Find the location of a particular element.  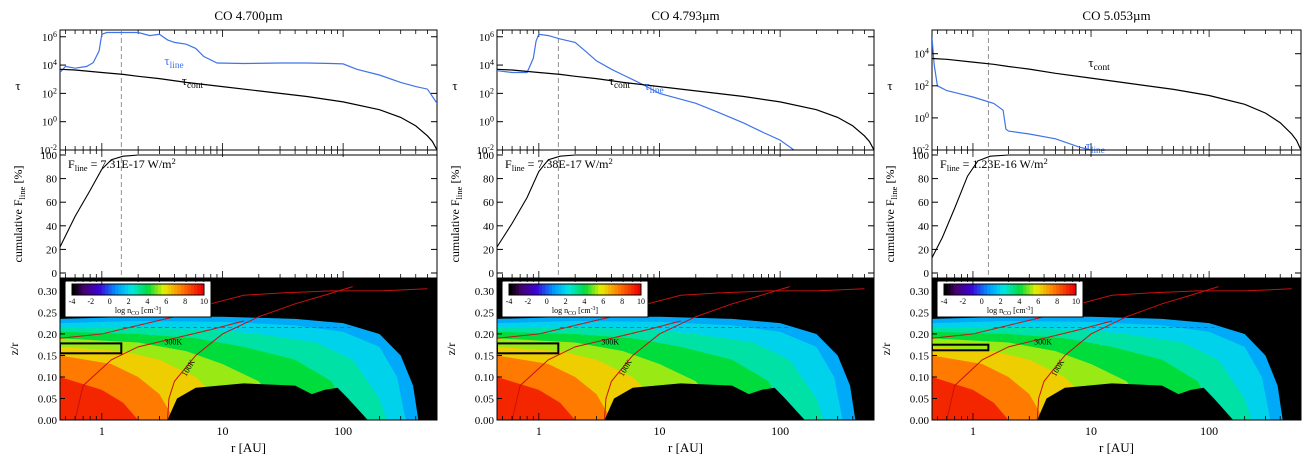

flux-y-tick-label: 40 is located at coordinates (924, 227).